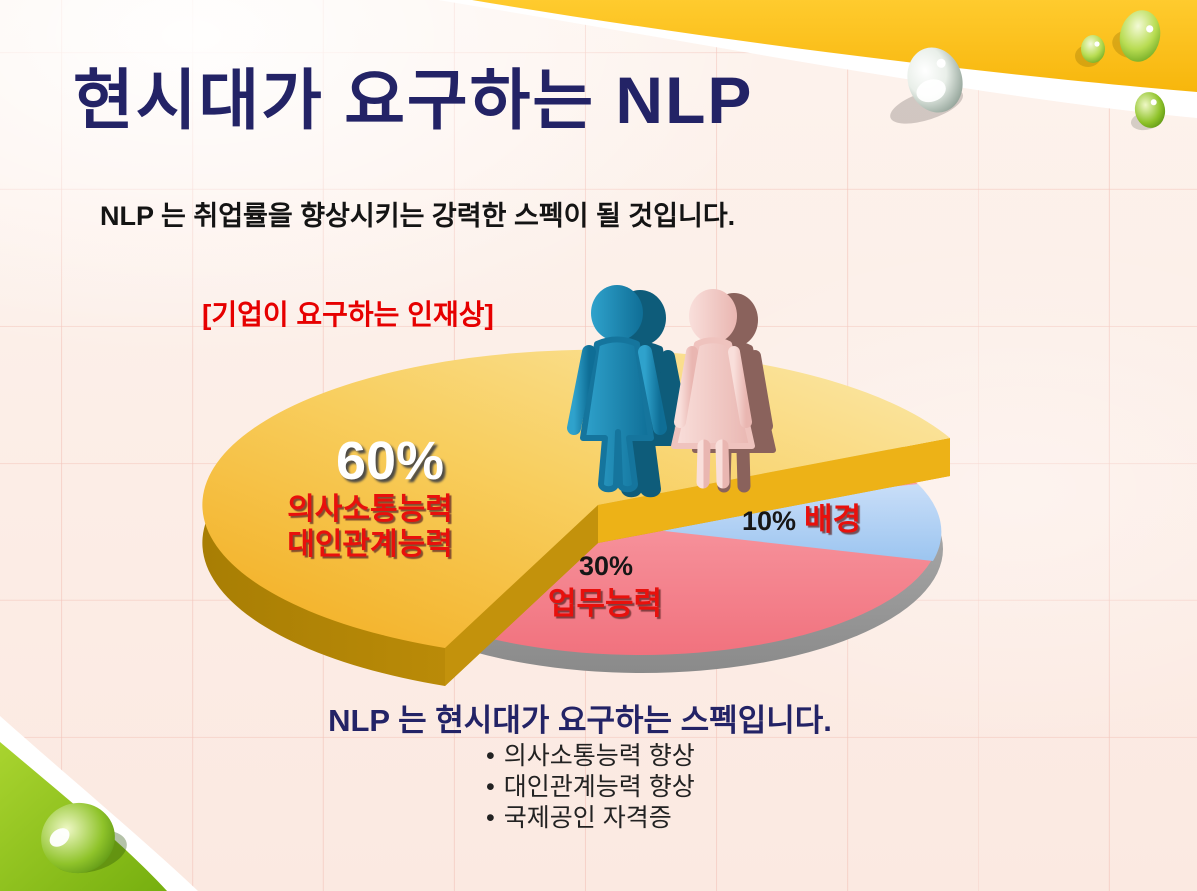  Describe the element at coordinates (418, 216) in the screenshot. I see `slide-subtitle: NLP 는 취업률을 향상시키는 강력한 스펙이 될 것입니다.` at that location.